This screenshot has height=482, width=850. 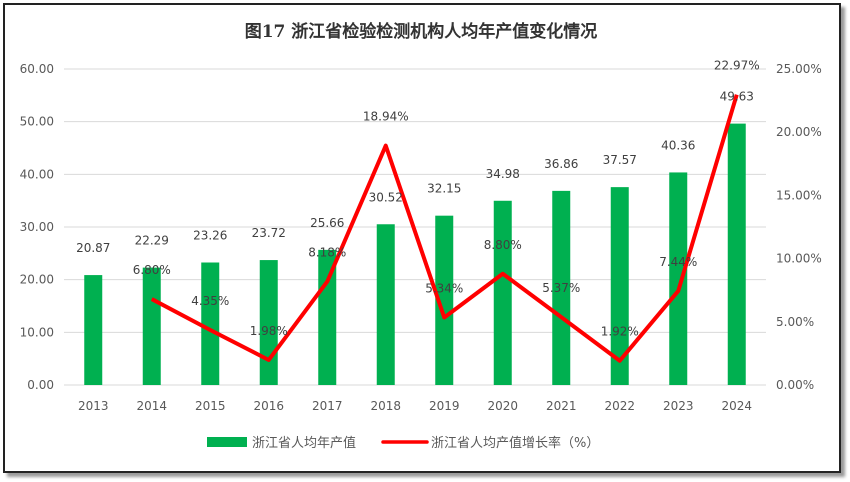 What do you see at coordinates (678, 145) in the screenshot?
I see `bar-label: 40.36` at bounding box center [678, 145].